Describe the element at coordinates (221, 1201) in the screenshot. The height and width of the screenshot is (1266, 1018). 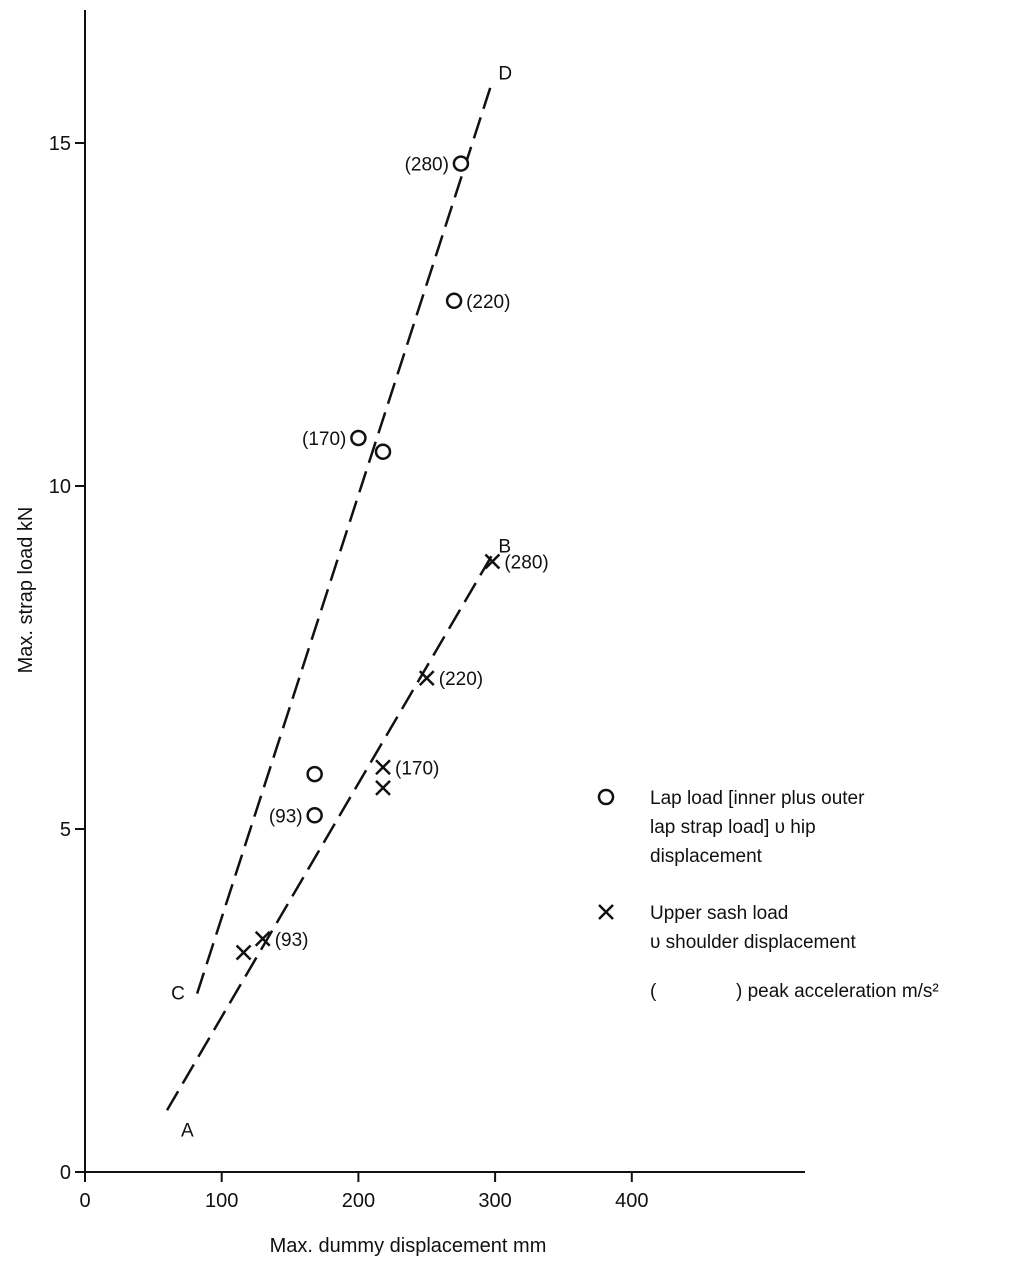
I see `x-tick-label: 100` at that location.